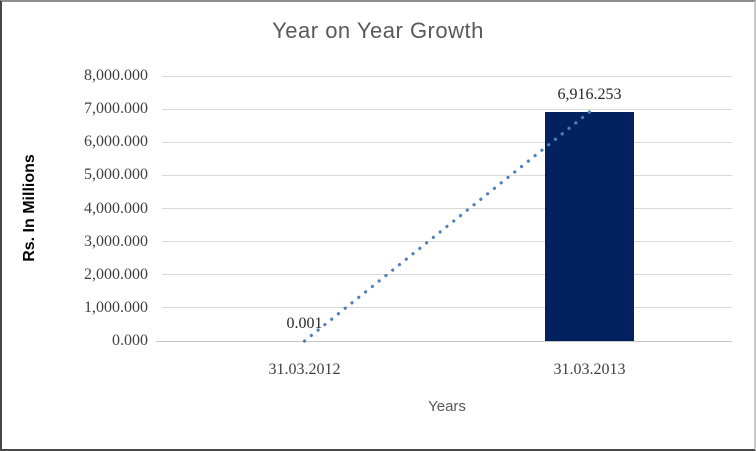  I want to click on y-tick-label: 0.000, so click(130, 340).